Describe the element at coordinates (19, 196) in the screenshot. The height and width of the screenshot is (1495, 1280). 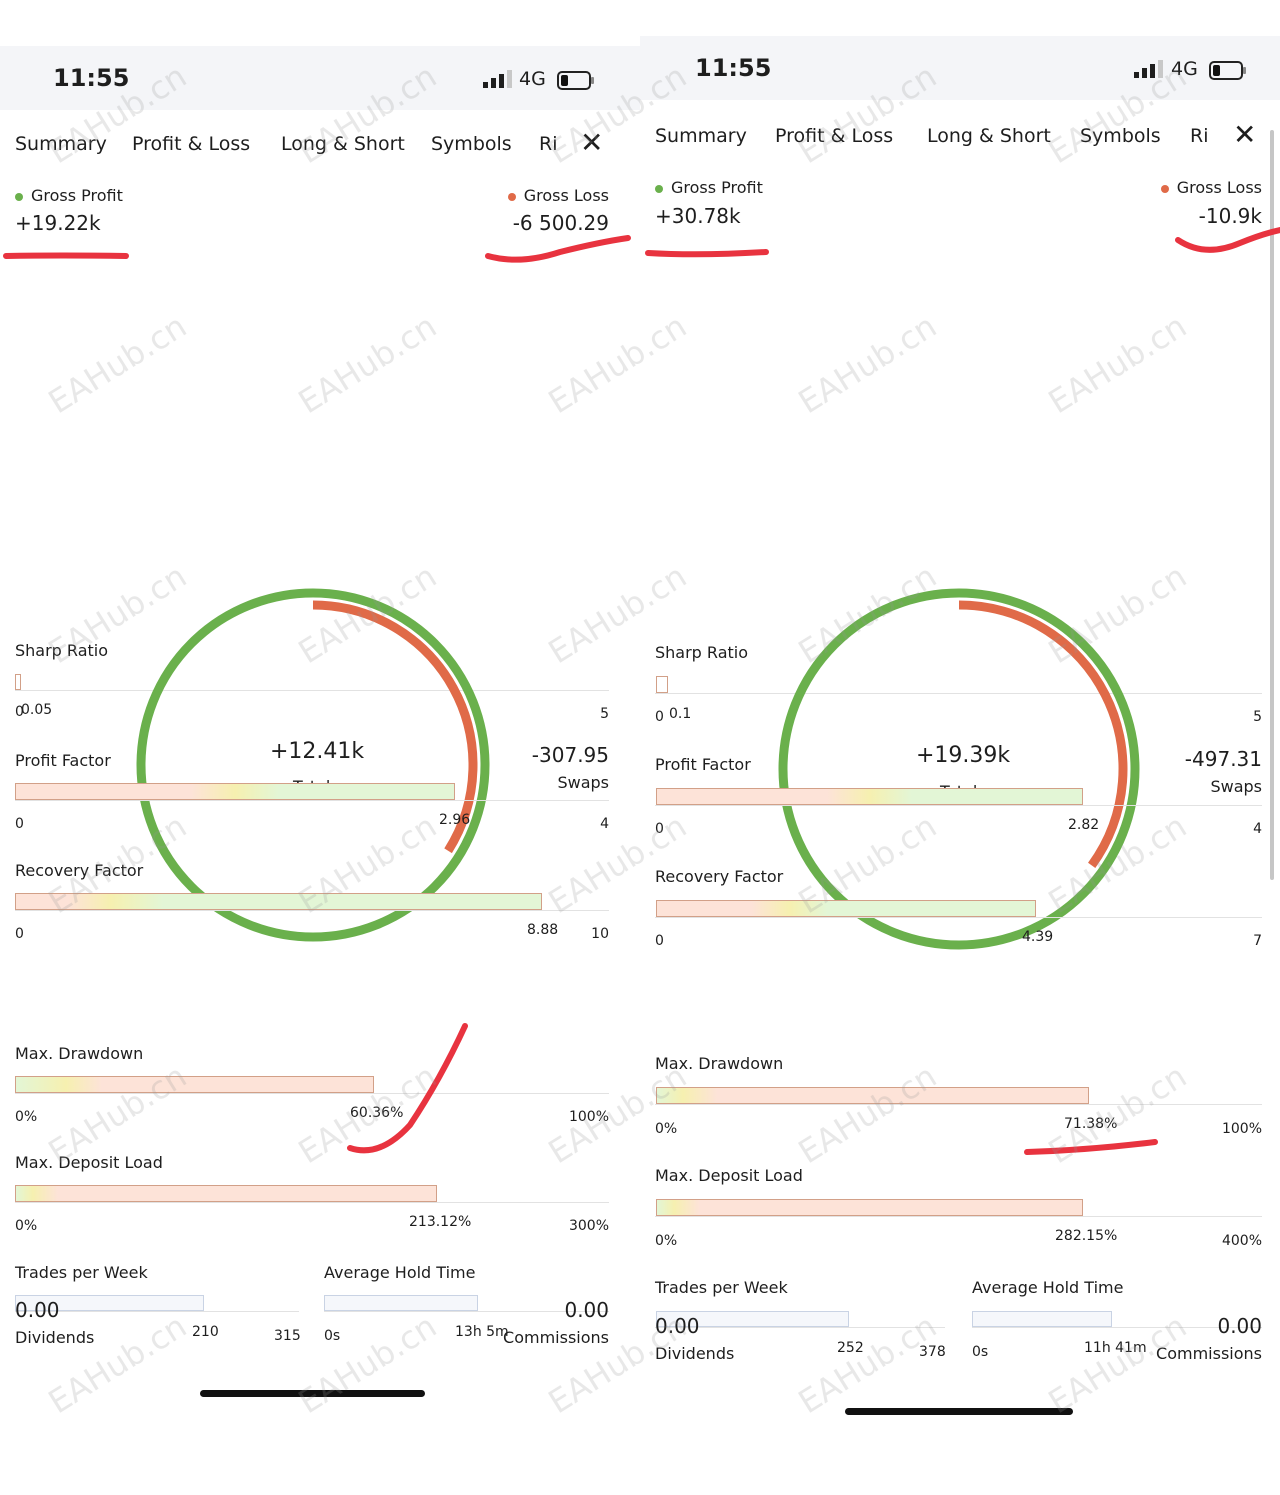
I see `profit-dot-icon` at that location.